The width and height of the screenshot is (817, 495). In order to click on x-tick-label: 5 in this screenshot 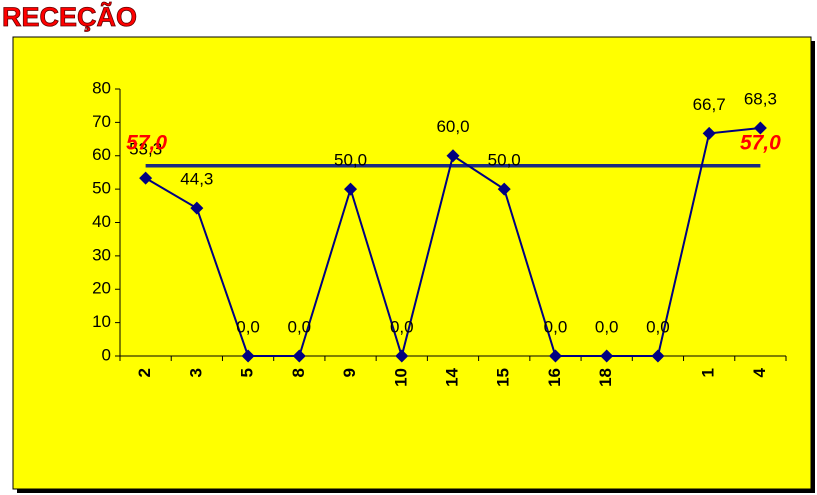, I will do `click(247, 372)`.